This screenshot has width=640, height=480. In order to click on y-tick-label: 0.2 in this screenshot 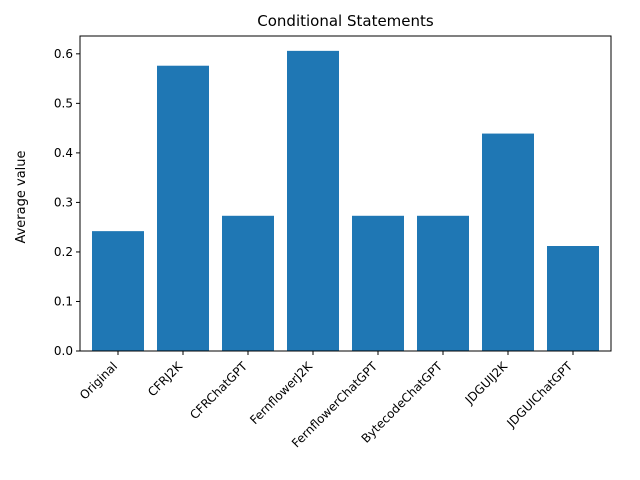, I will do `click(63, 252)`.